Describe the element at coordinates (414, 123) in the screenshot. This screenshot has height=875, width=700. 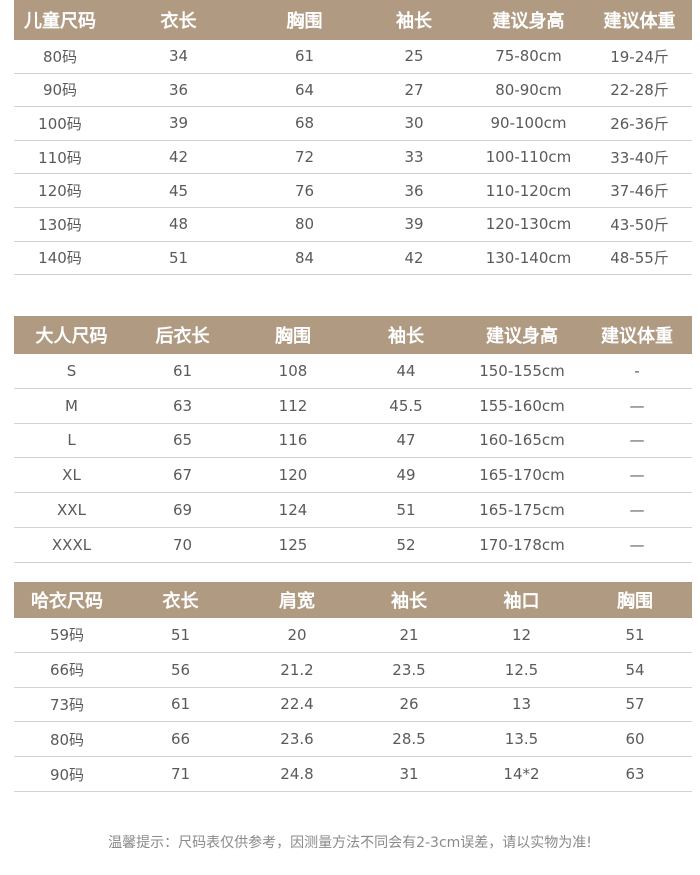
I see `table-cell: 30` at that location.